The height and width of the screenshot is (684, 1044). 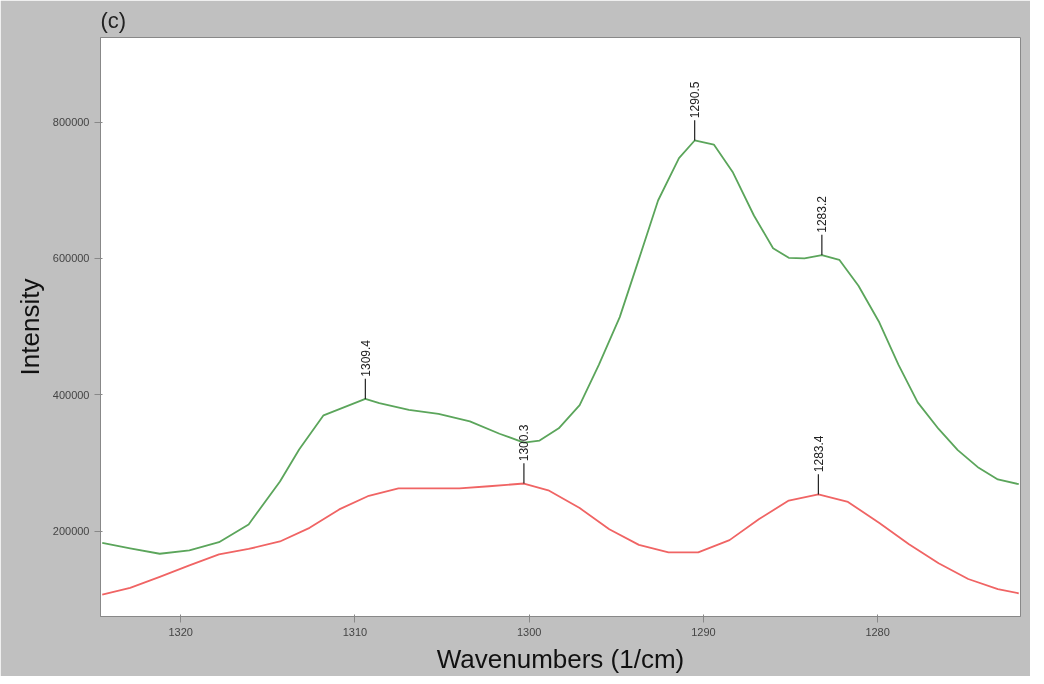 I want to click on y-tick-label: 200000, so click(x=71, y=531).